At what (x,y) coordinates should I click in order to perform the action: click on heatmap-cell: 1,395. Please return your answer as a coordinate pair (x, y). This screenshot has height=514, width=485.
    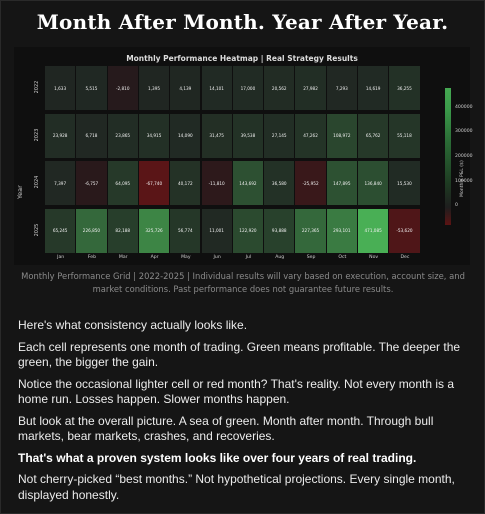
    Looking at the image, I should click on (154, 88).